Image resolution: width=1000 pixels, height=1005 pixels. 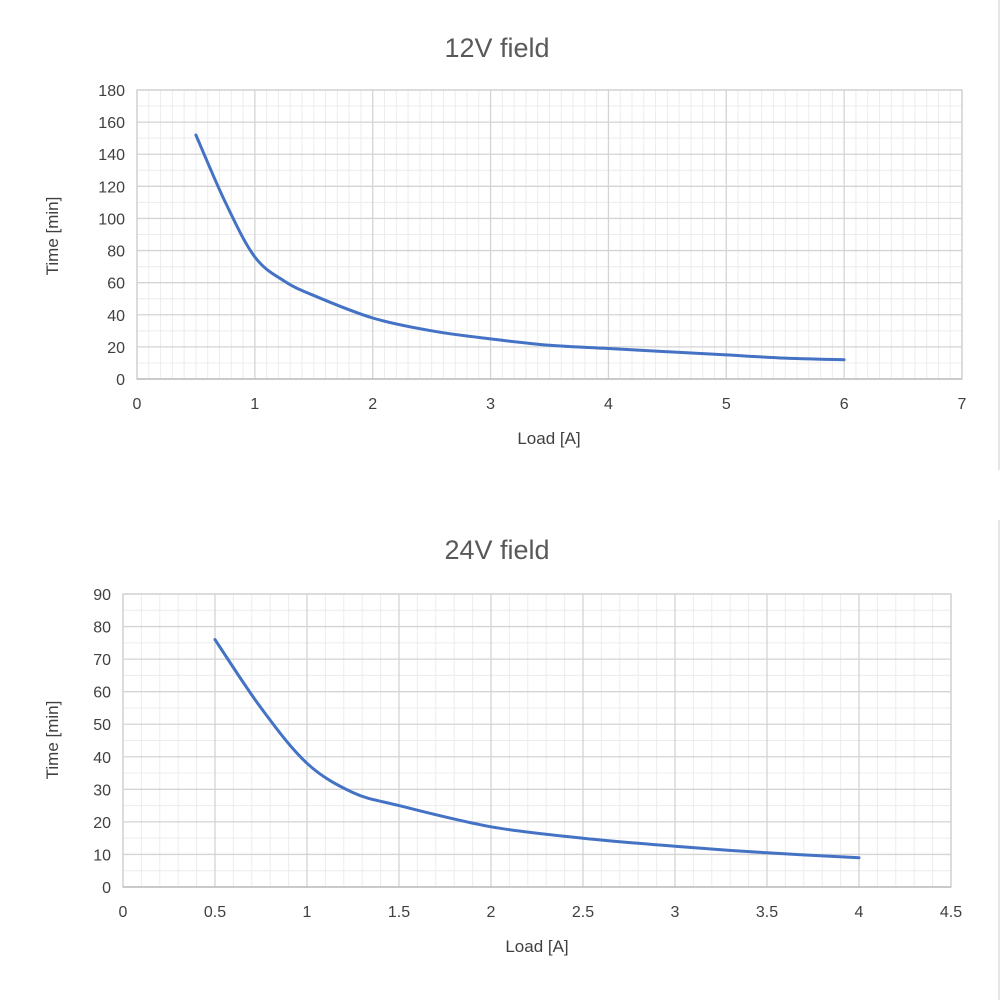 What do you see at coordinates (102, 790) in the screenshot?
I see `y-tick-label: 30` at bounding box center [102, 790].